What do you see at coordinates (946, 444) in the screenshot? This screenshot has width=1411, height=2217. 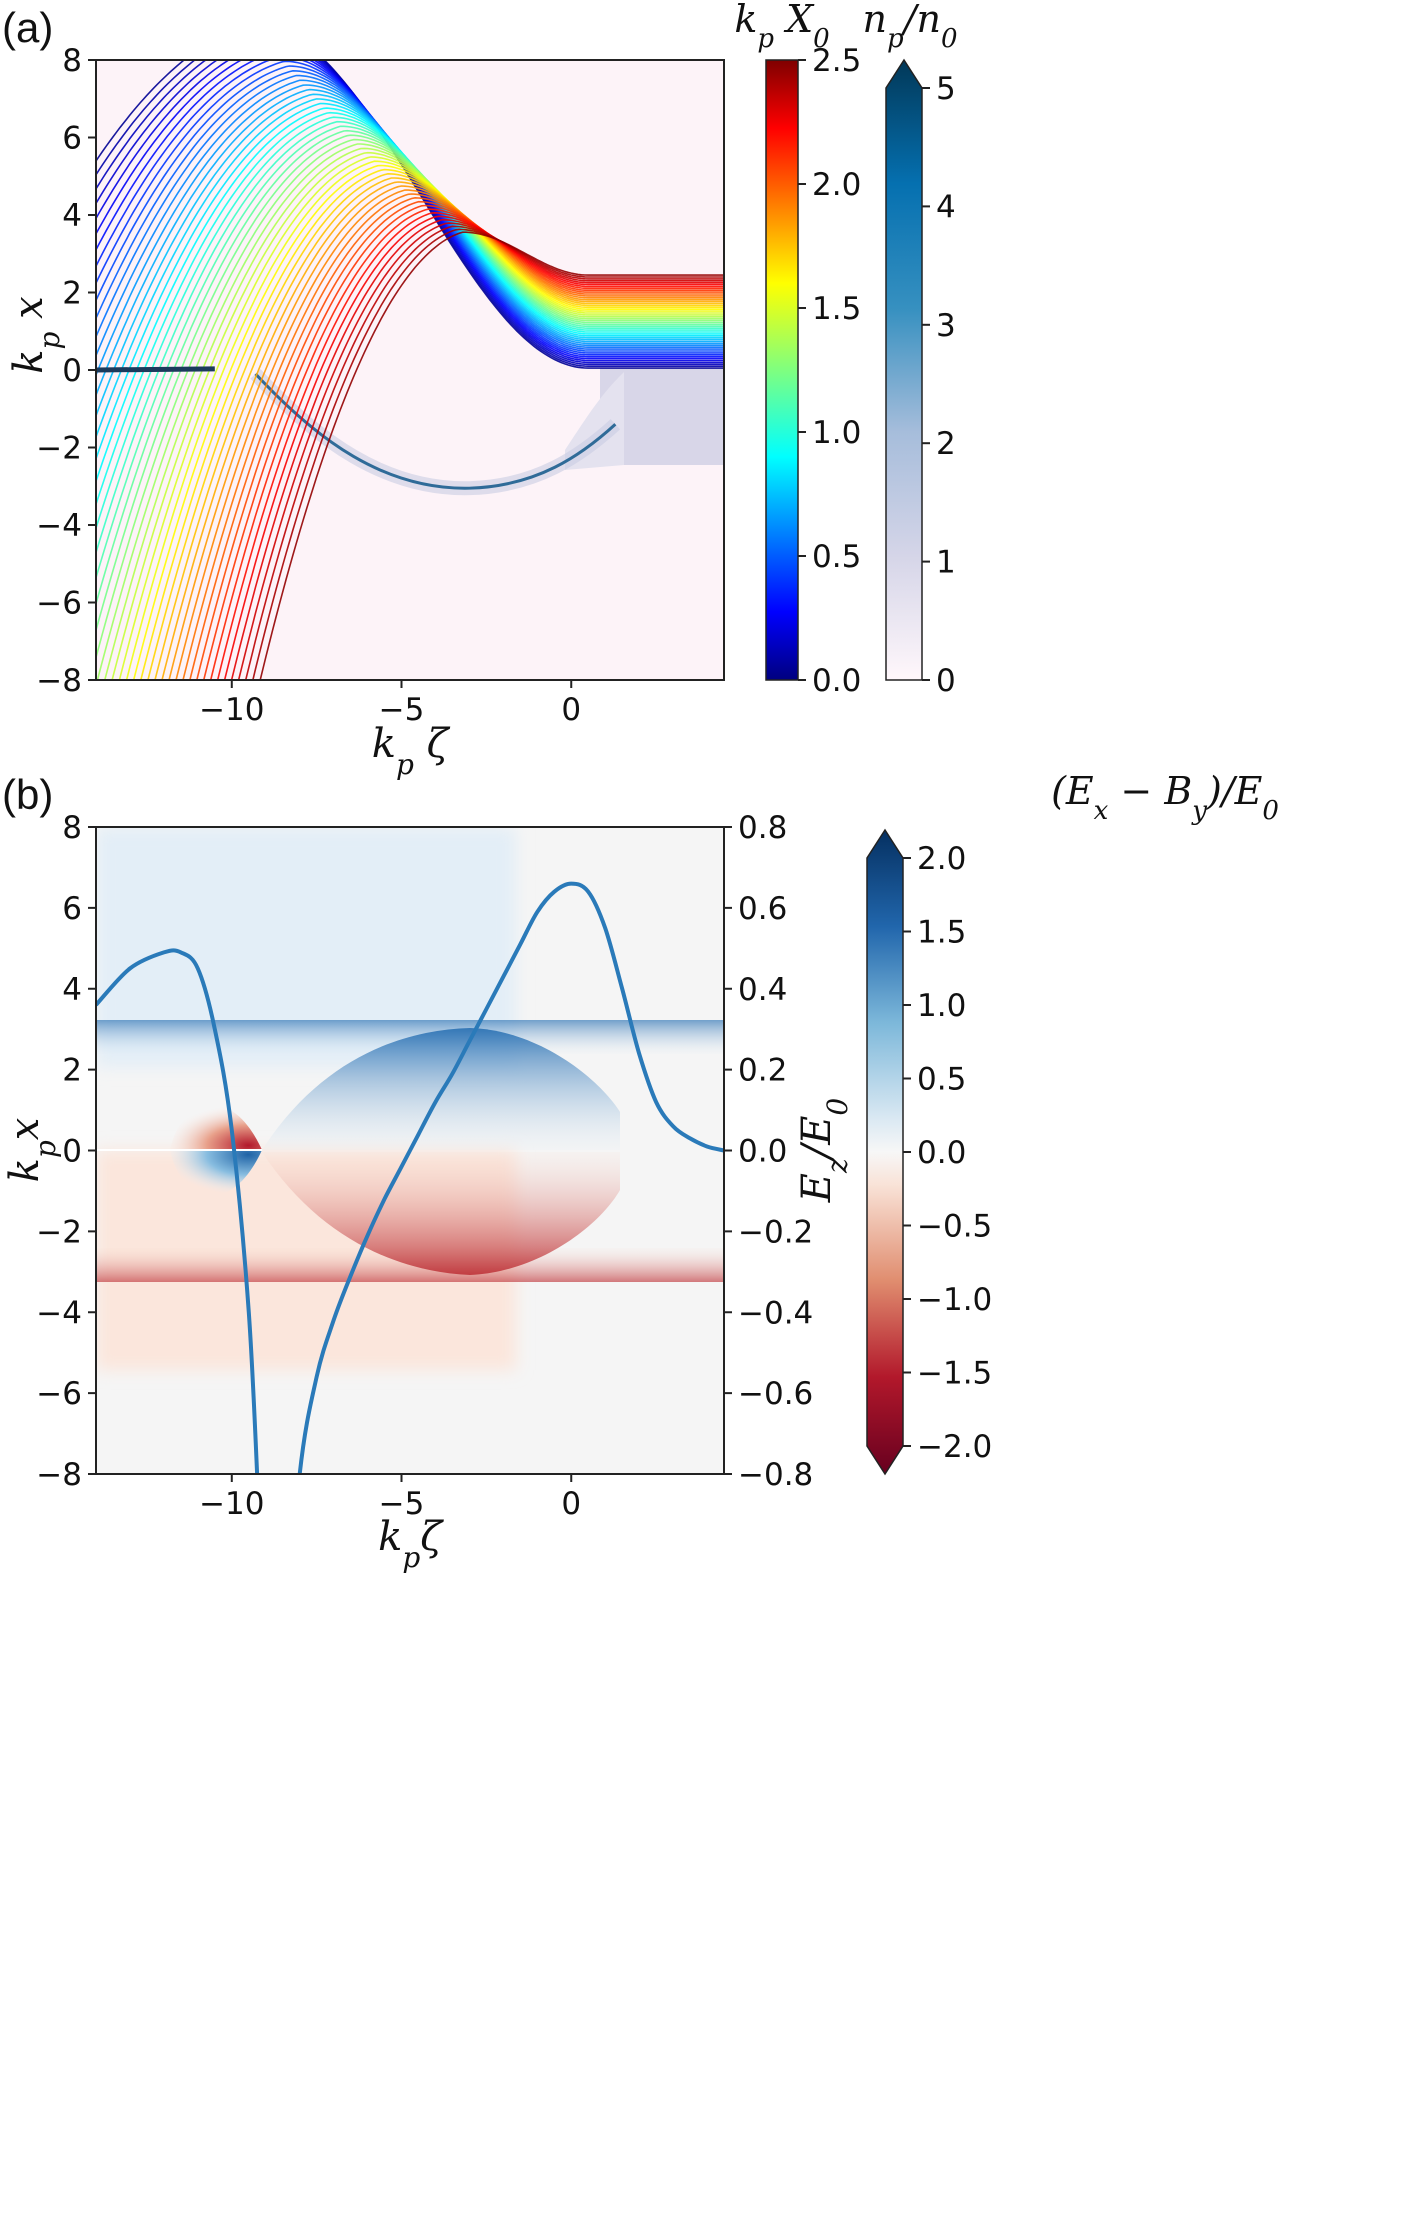 I see `colorbar-density-tick-label: 2` at bounding box center [946, 444].